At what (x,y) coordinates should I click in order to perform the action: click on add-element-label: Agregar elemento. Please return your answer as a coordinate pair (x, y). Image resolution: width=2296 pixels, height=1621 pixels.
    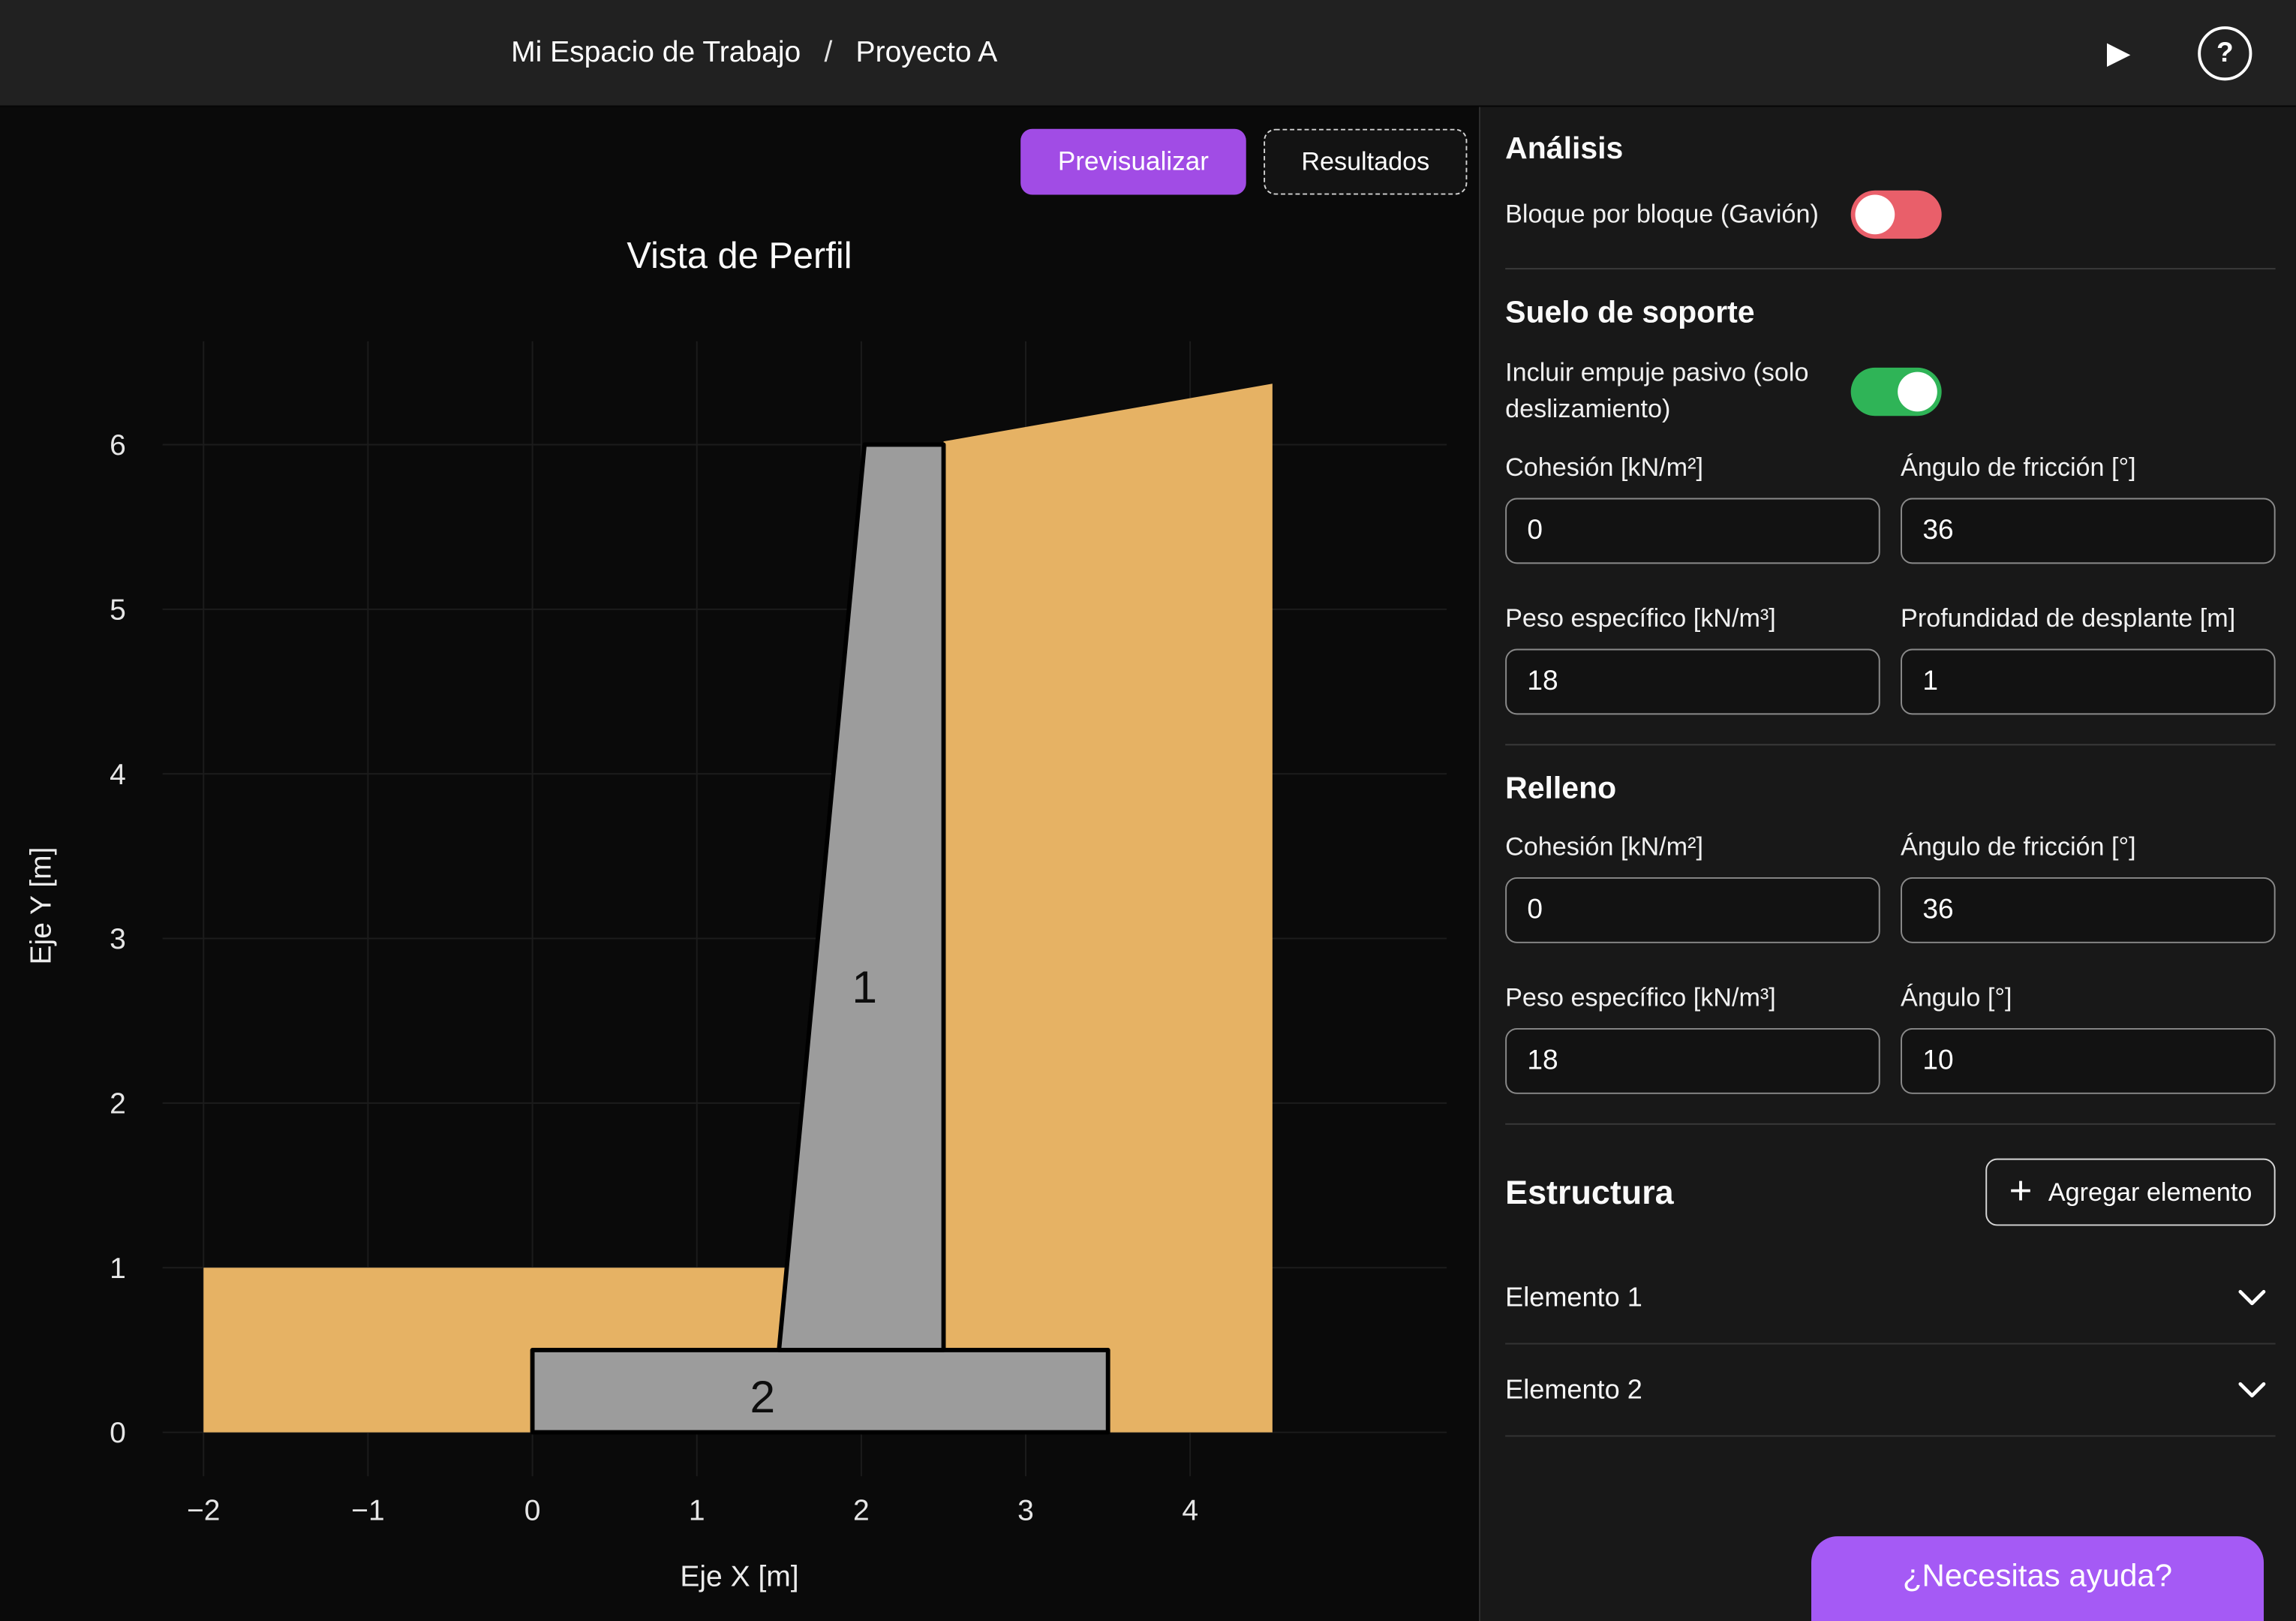
    Looking at the image, I should click on (2150, 1192).